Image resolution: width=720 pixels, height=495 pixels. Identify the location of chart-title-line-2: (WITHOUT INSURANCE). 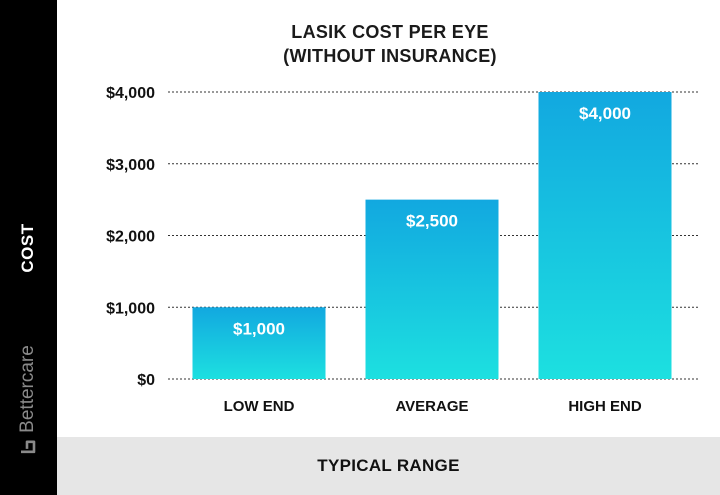
(390, 56).